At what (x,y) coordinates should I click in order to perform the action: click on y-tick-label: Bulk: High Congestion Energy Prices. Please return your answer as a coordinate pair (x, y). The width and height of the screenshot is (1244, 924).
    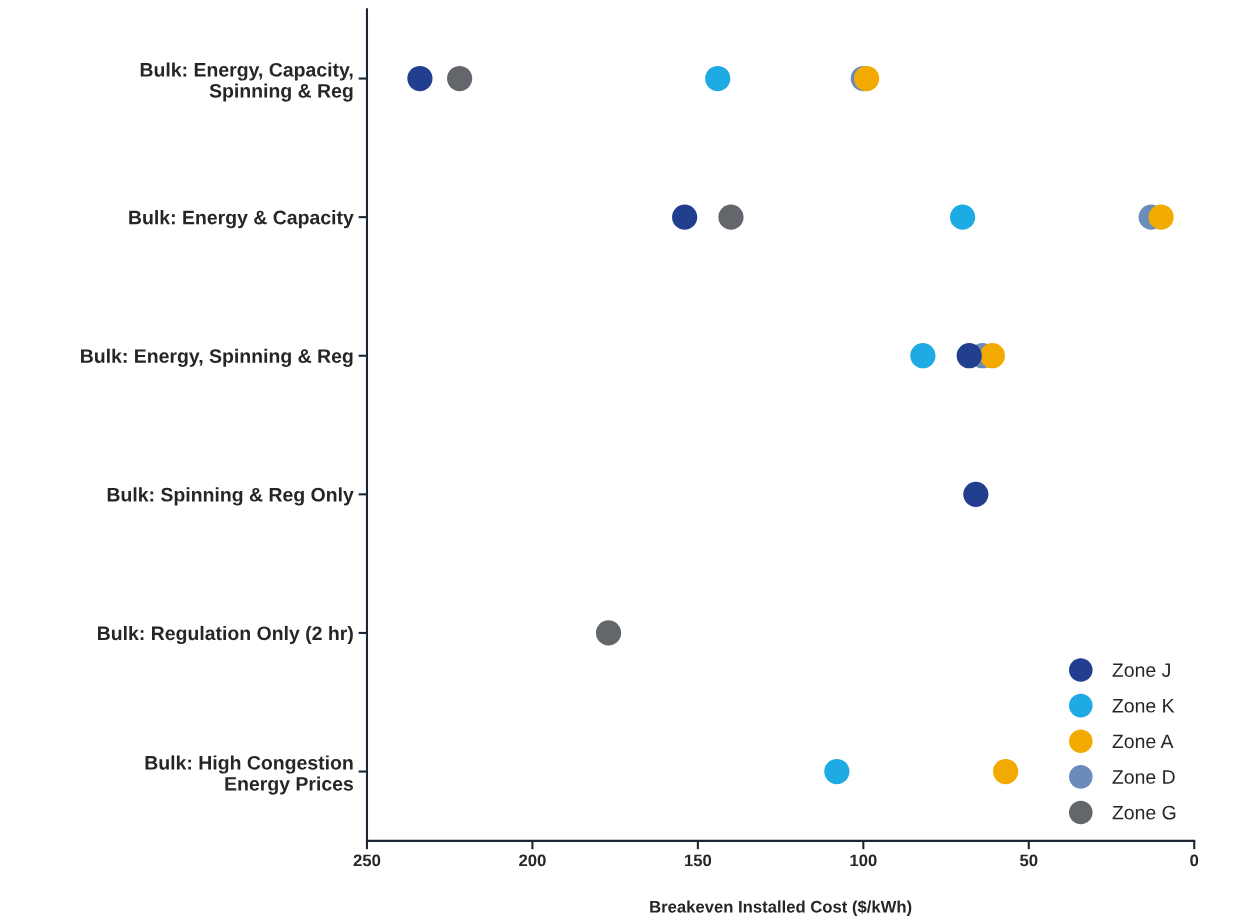
    Looking at the image, I should click on (249, 775).